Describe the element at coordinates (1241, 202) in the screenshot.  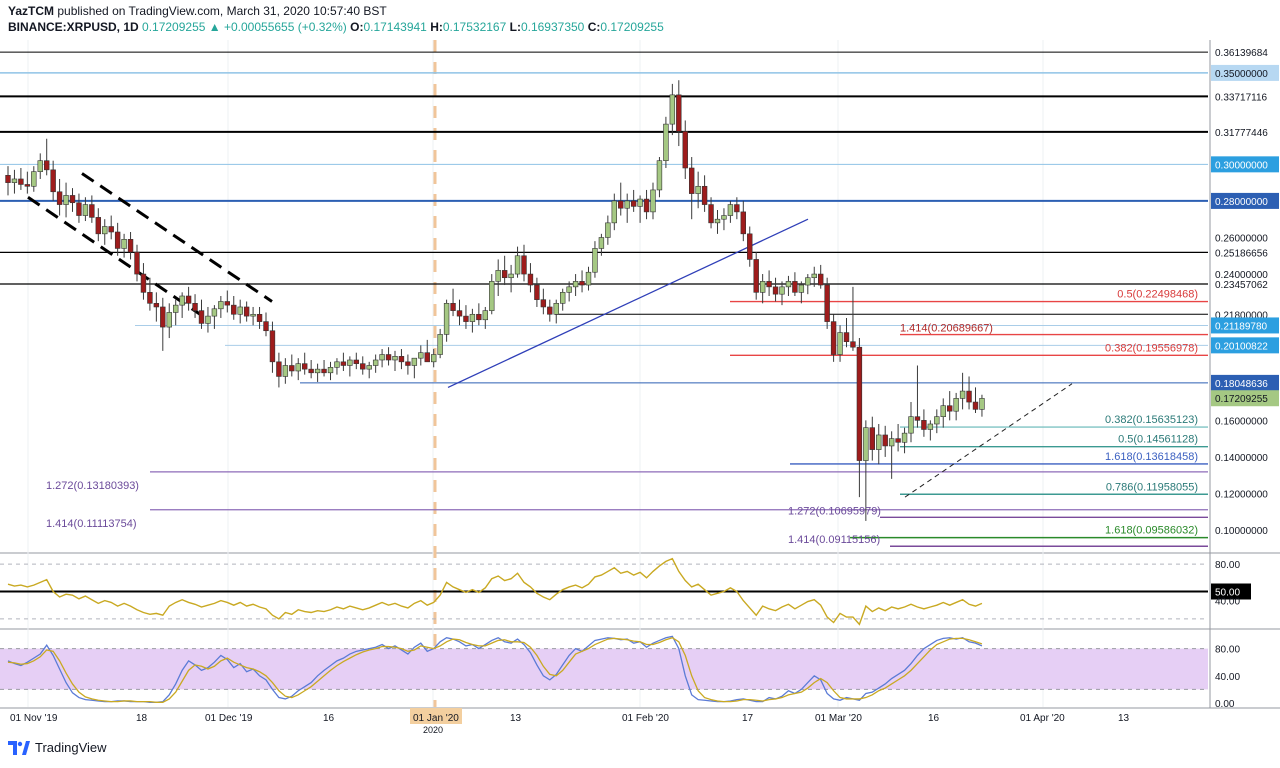
I see `price-tick-label: 0.28000000` at that location.